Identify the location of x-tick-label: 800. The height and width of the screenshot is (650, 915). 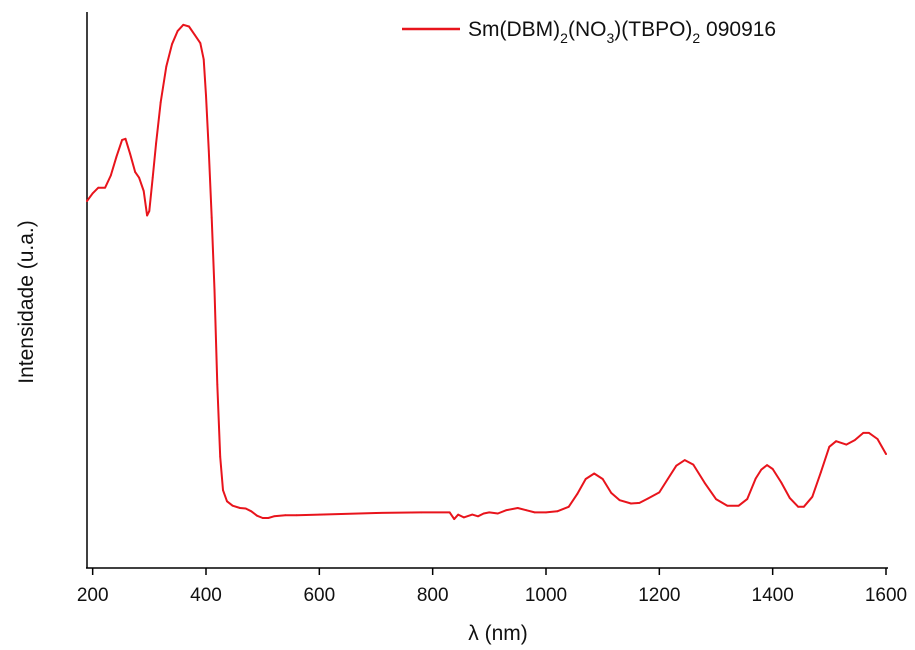
(433, 595).